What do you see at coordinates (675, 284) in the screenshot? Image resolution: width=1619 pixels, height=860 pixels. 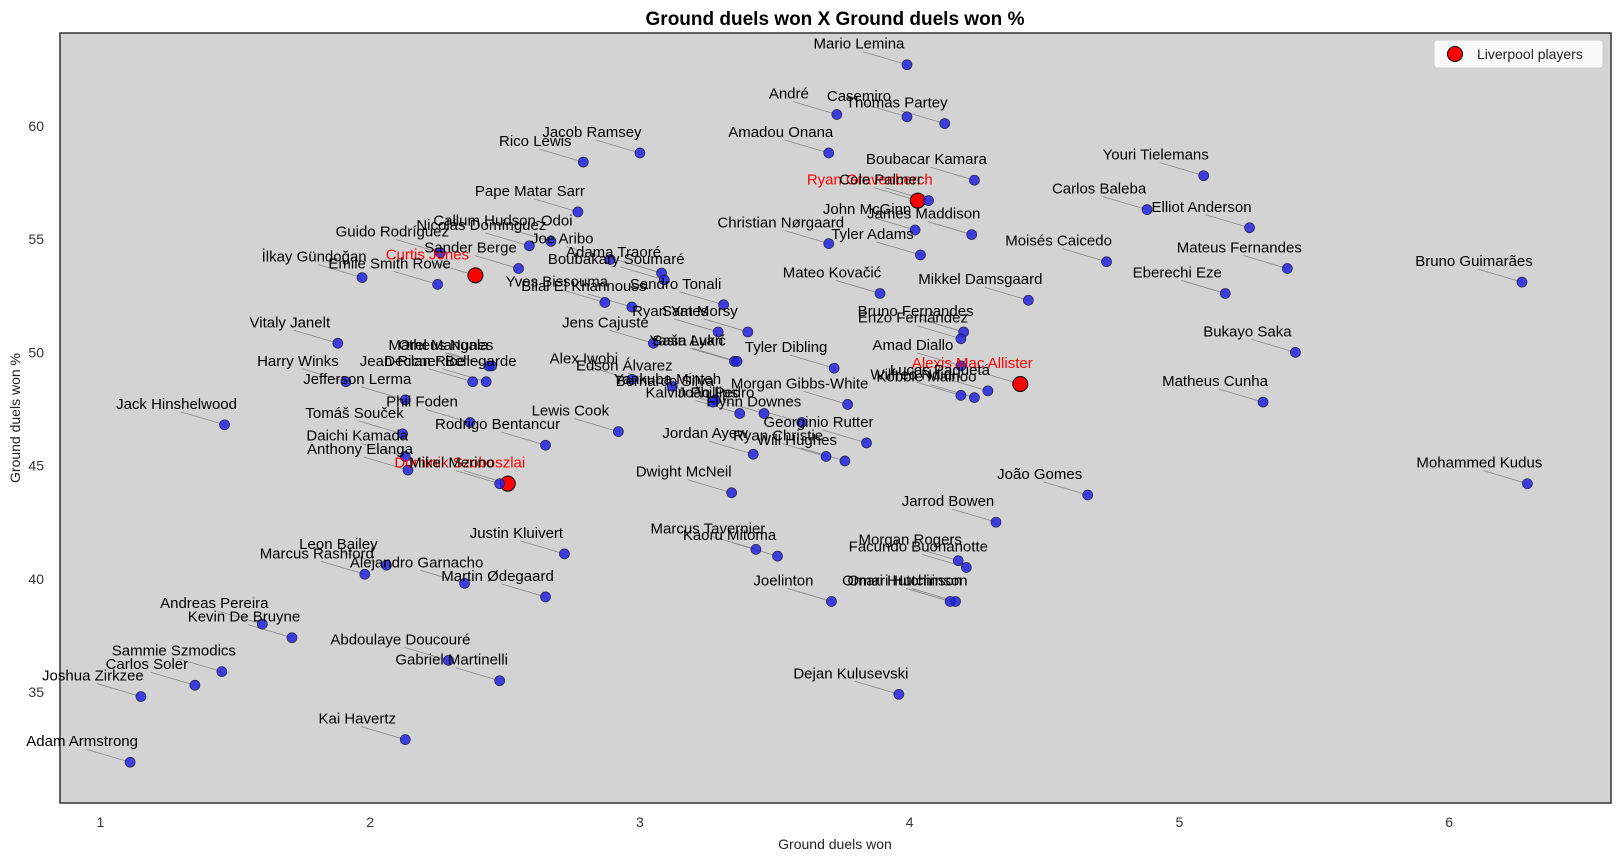 I see `player-label: Sandro Tonali` at bounding box center [675, 284].